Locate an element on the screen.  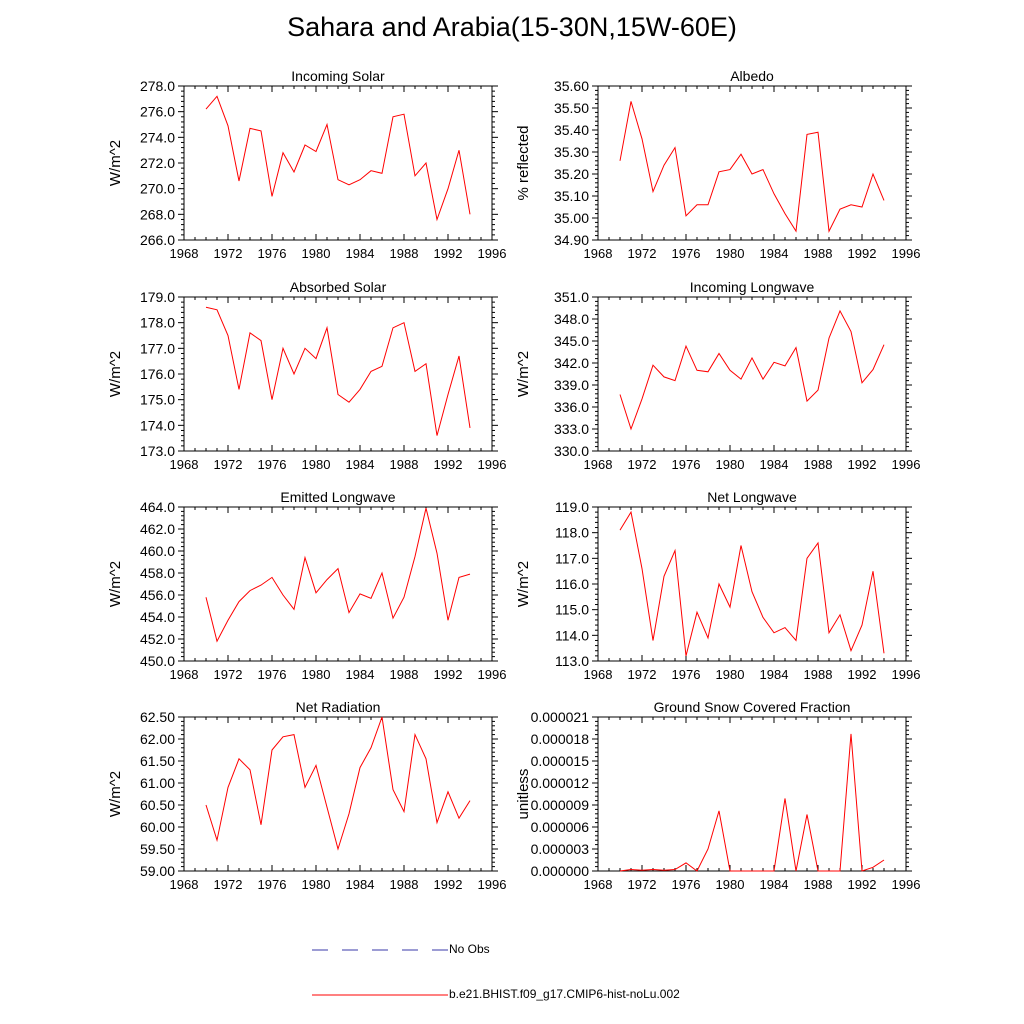
y-tick-label: 0.000000 is located at coordinates (560, 871).